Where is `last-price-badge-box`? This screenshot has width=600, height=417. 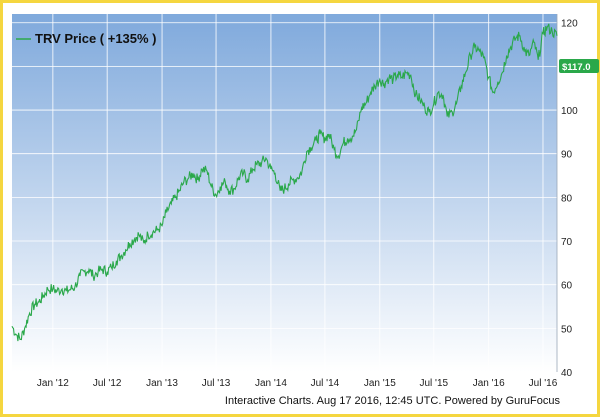
last-price-badge-box is located at coordinates (579, 66).